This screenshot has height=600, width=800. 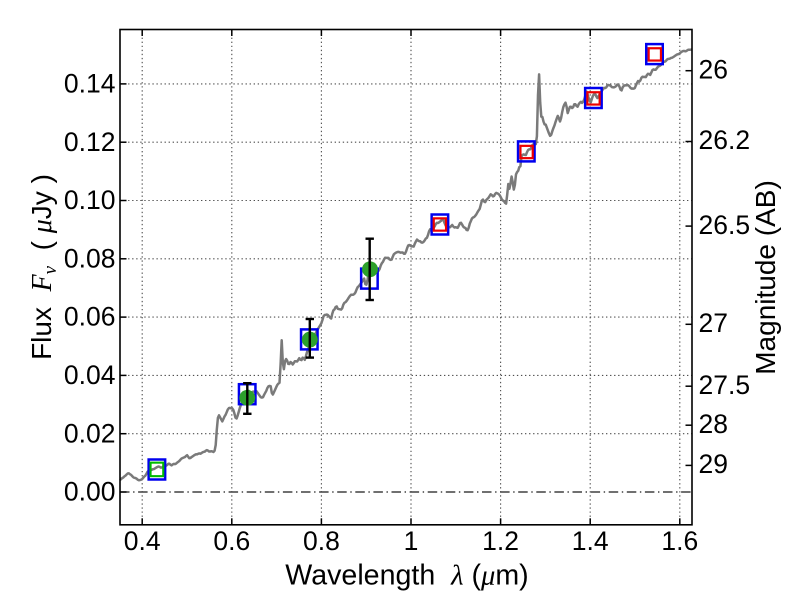 What do you see at coordinates (90, 317) in the screenshot?
I see `svg-text: 0.06` at bounding box center [90, 317].